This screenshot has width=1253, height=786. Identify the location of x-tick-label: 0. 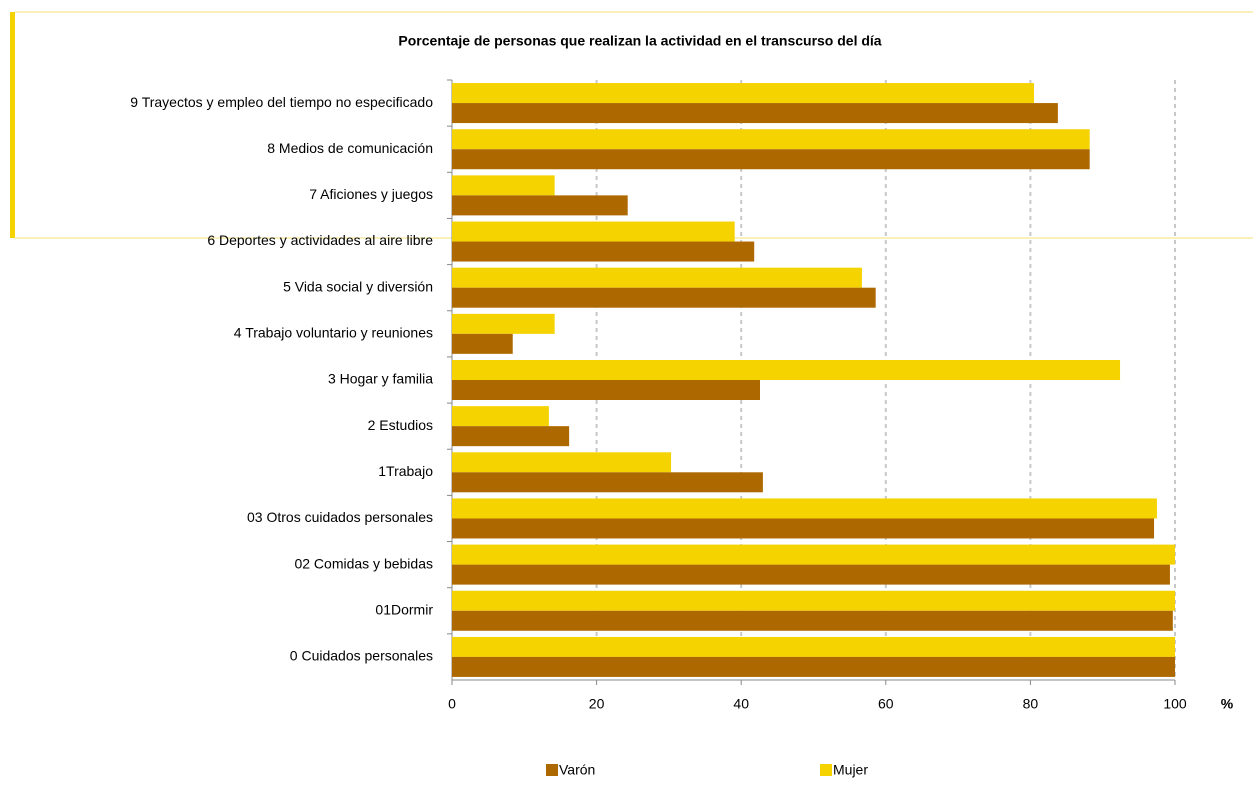
(452, 704).